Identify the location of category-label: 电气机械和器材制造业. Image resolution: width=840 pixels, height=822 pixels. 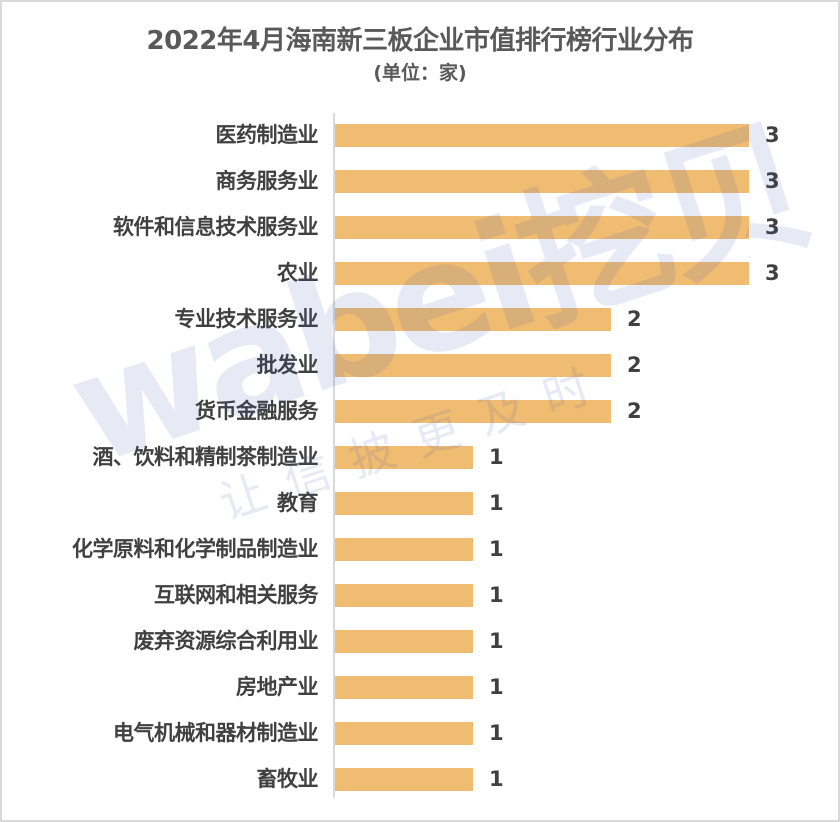
(216, 733).